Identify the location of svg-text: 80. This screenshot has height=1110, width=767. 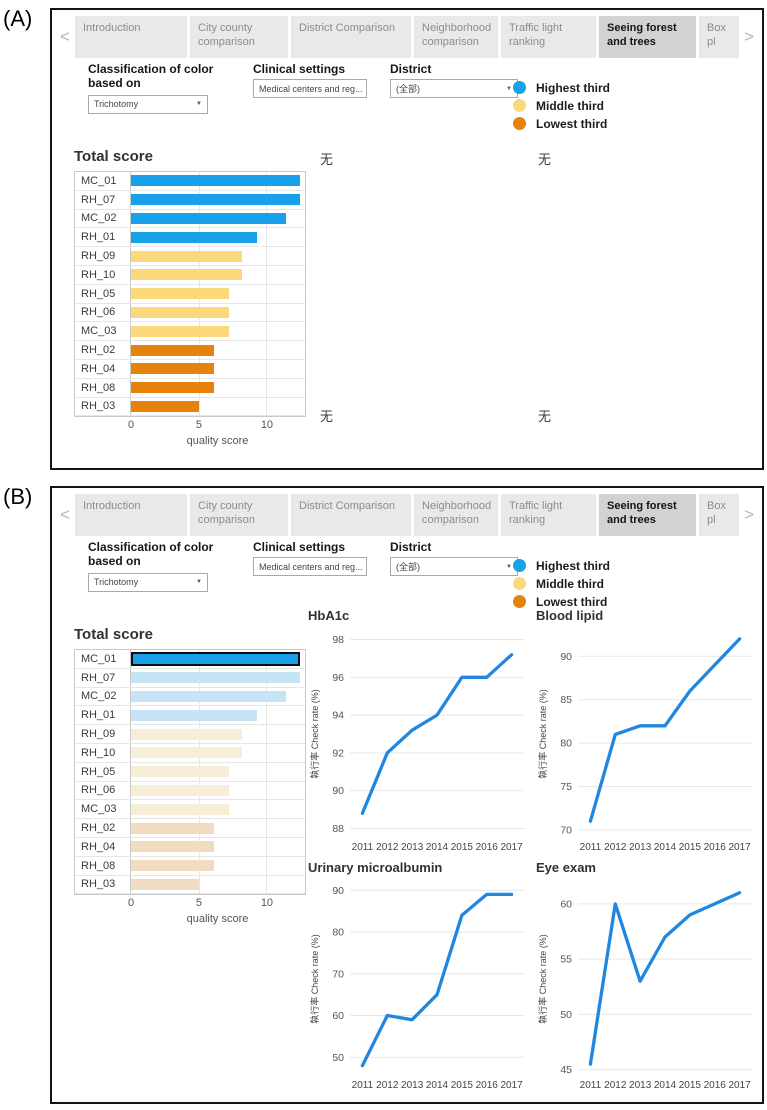
(566, 744).